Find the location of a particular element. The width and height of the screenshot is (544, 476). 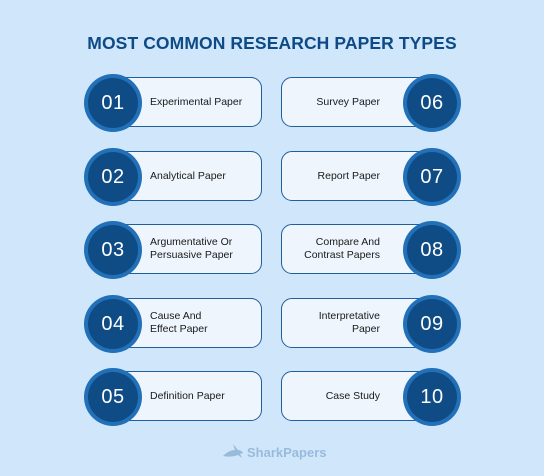

item-number: 04 is located at coordinates (113, 323).